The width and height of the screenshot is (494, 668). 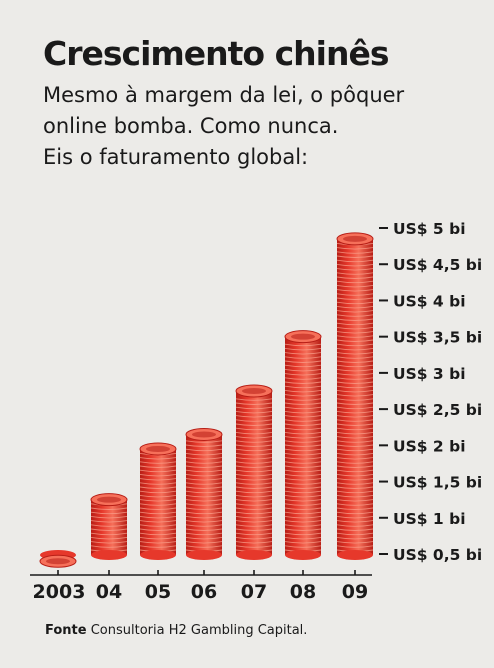 What do you see at coordinates (158, 592) in the screenshot?
I see `x-tick-label: 05` at bounding box center [158, 592].